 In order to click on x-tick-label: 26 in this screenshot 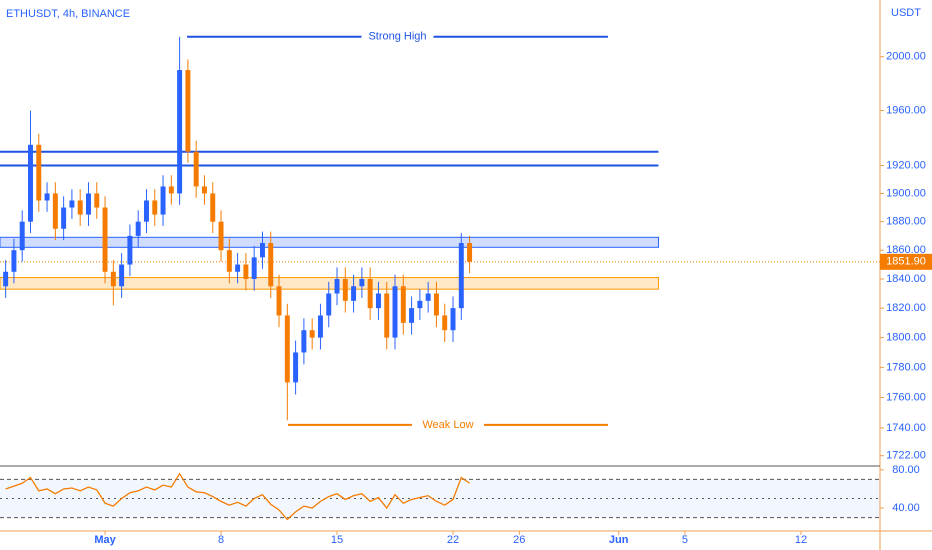, I will do `click(519, 540)`.